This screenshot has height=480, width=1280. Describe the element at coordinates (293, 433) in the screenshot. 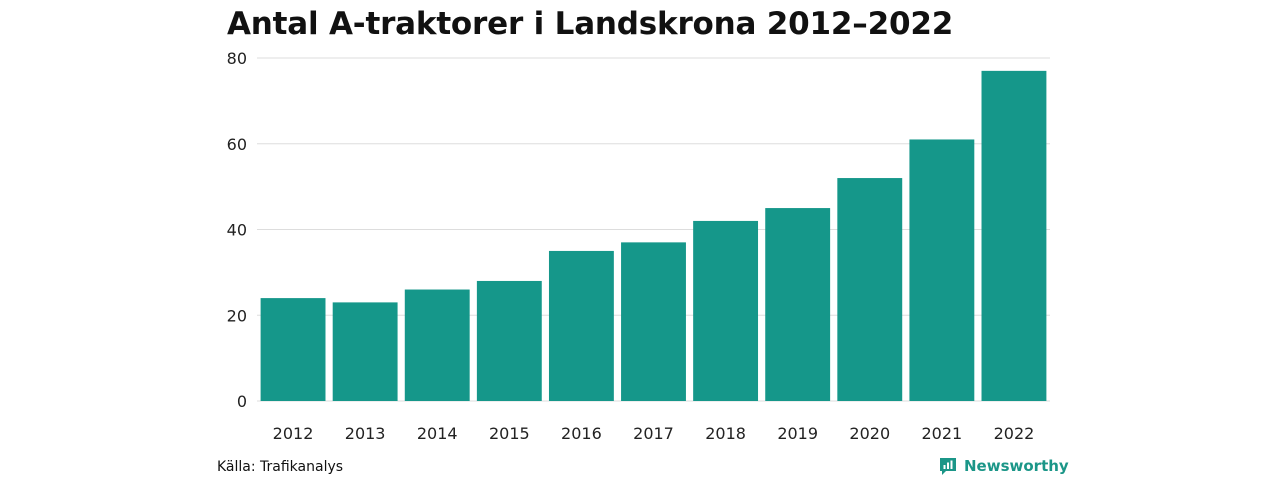

I see `x-tick-label: 2012` at that location.